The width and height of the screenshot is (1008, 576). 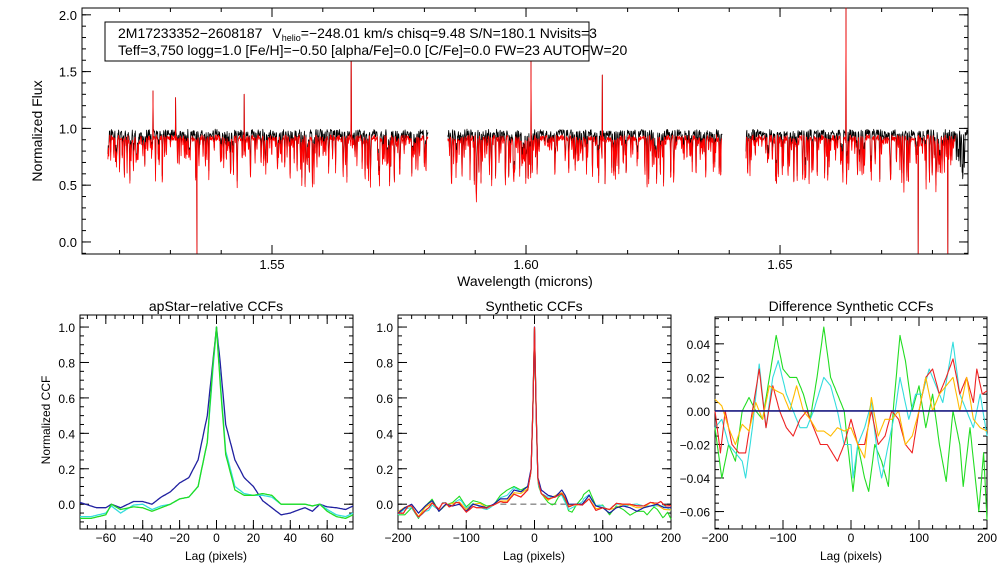 What do you see at coordinates (216, 556) in the screenshot?
I see `apstar-xlabel: Lag (pixels)` at bounding box center [216, 556].